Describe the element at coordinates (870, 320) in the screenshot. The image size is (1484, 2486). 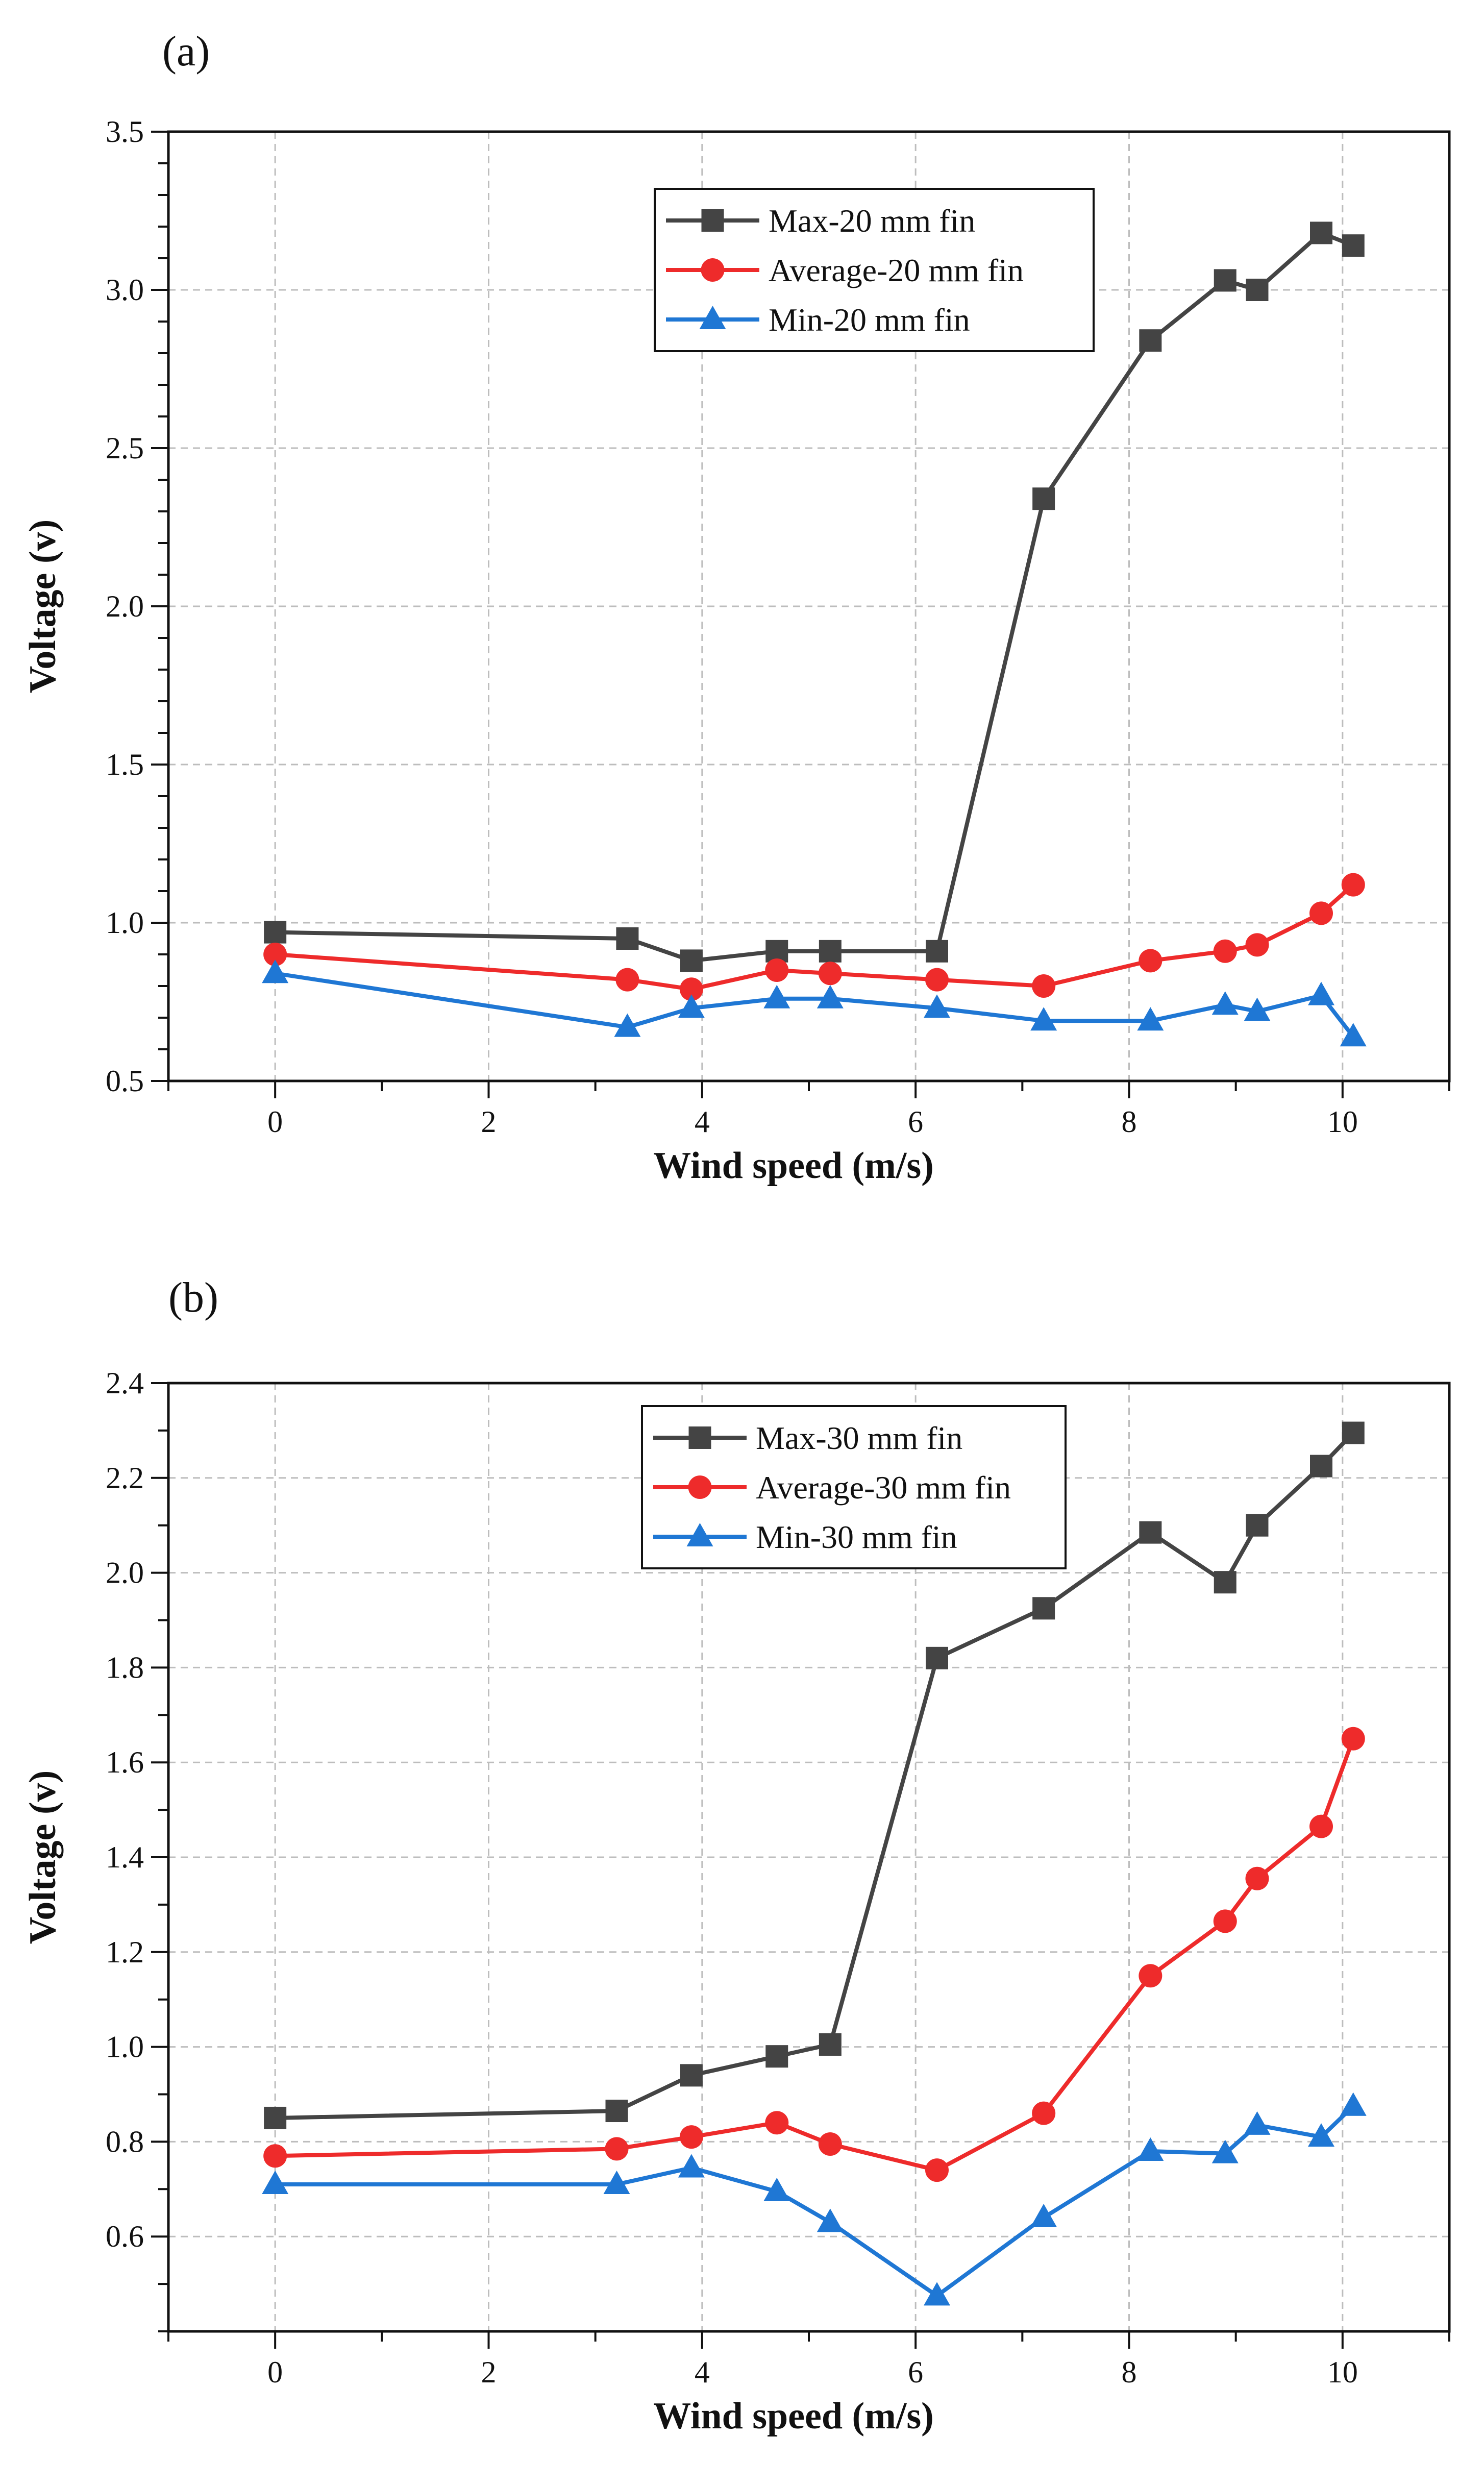
I see `legend-label: Min-20 mm fin` at that location.